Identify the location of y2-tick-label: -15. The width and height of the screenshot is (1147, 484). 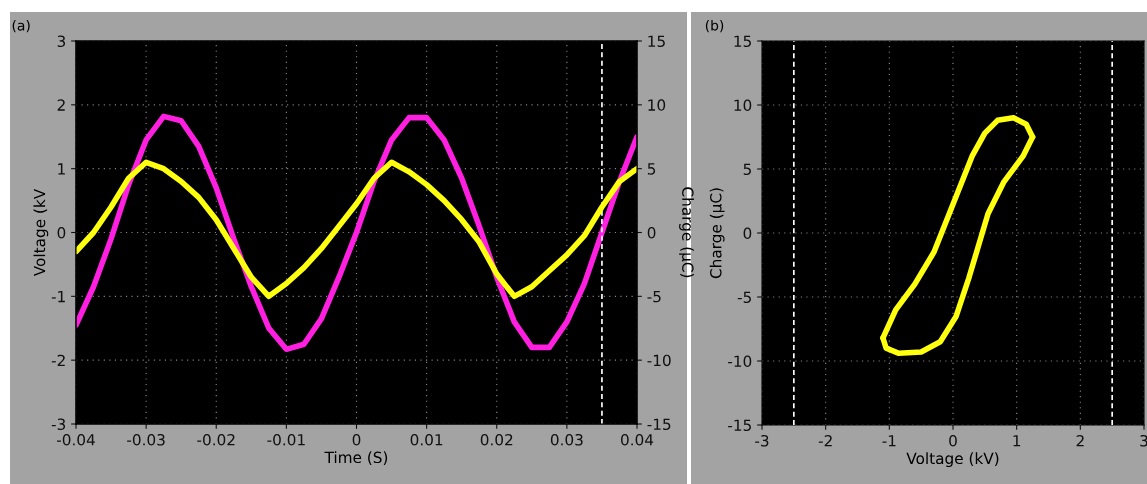
(659, 424).